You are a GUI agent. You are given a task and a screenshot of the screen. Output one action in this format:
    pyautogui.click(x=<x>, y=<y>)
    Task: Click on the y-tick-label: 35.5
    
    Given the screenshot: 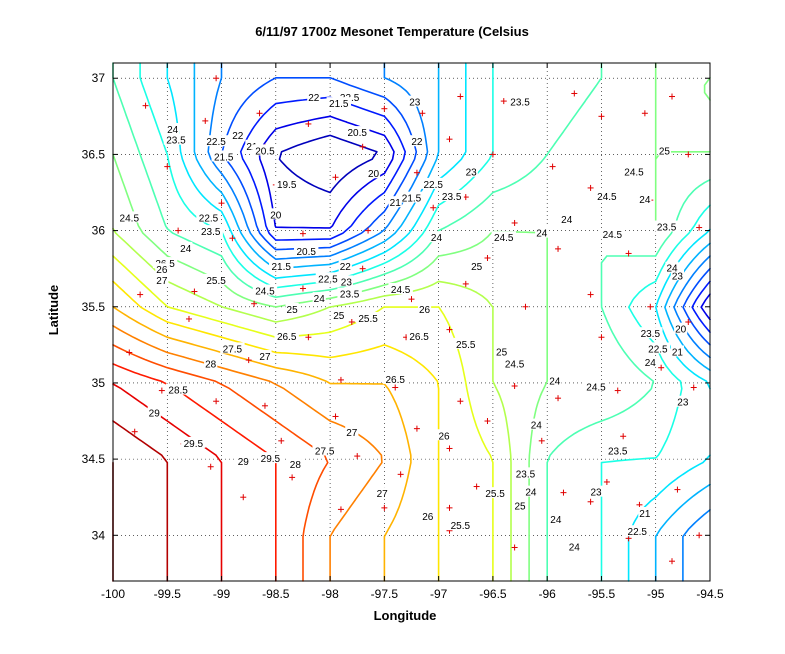 What is the action you would take?
    pyautogui.click(x=94, y=307)
    